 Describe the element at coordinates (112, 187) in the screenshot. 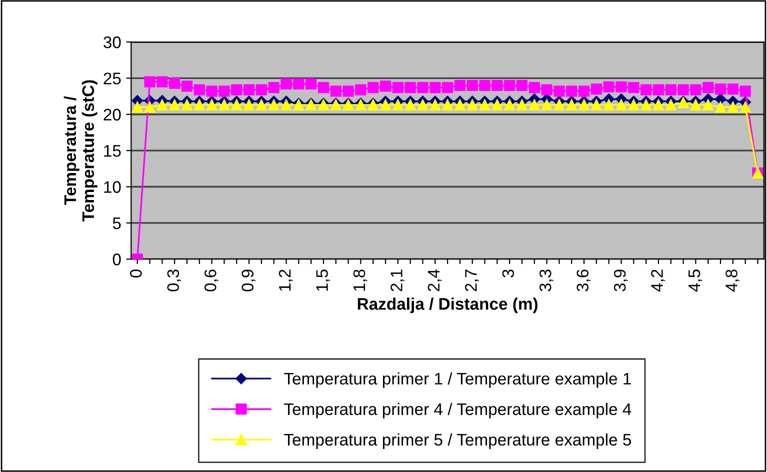

I see `y-tick-label: 10` at that location.